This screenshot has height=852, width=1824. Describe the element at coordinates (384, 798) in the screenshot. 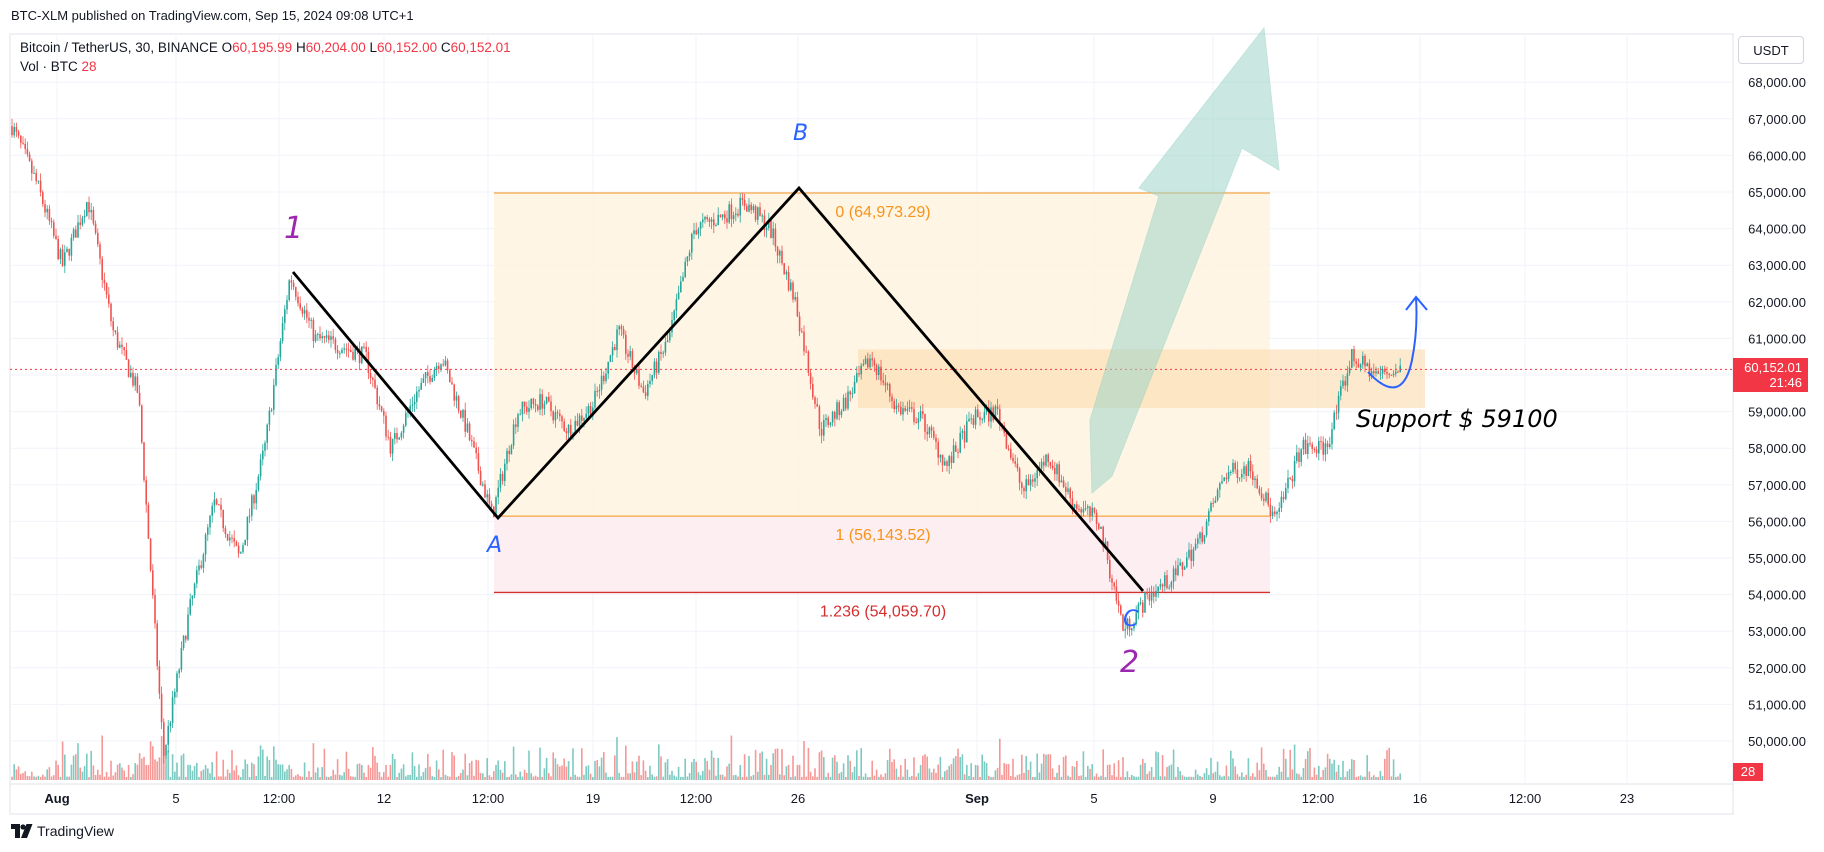

I see `time-axis-label: 12` at that location.